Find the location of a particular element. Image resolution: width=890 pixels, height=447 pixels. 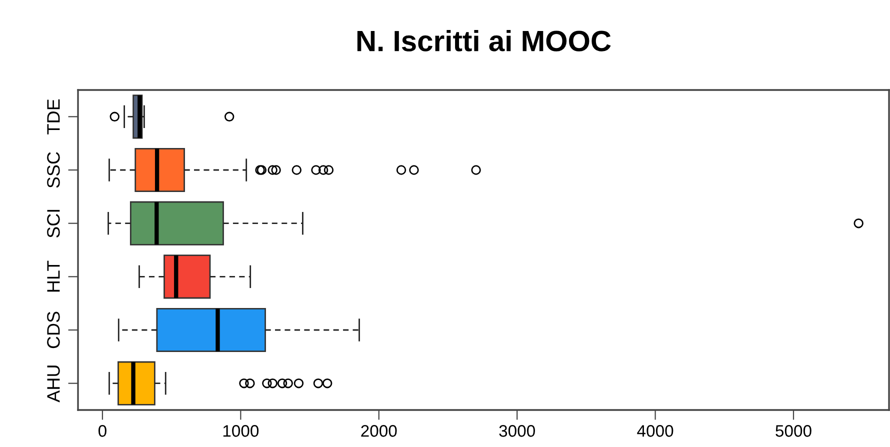

x-tick-label: 4000 is located at coordinates (655, 431).